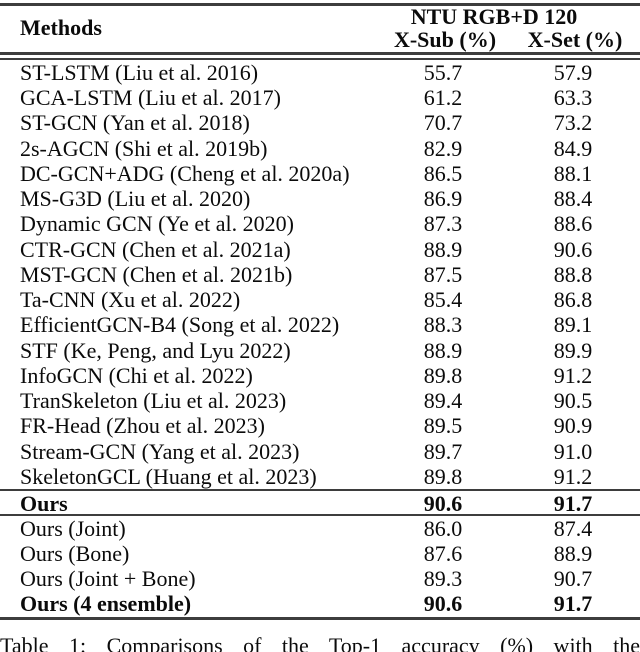  I want to click on method-cell: GCA-LSTM (Liu et al. 2017), so click(150, 98).